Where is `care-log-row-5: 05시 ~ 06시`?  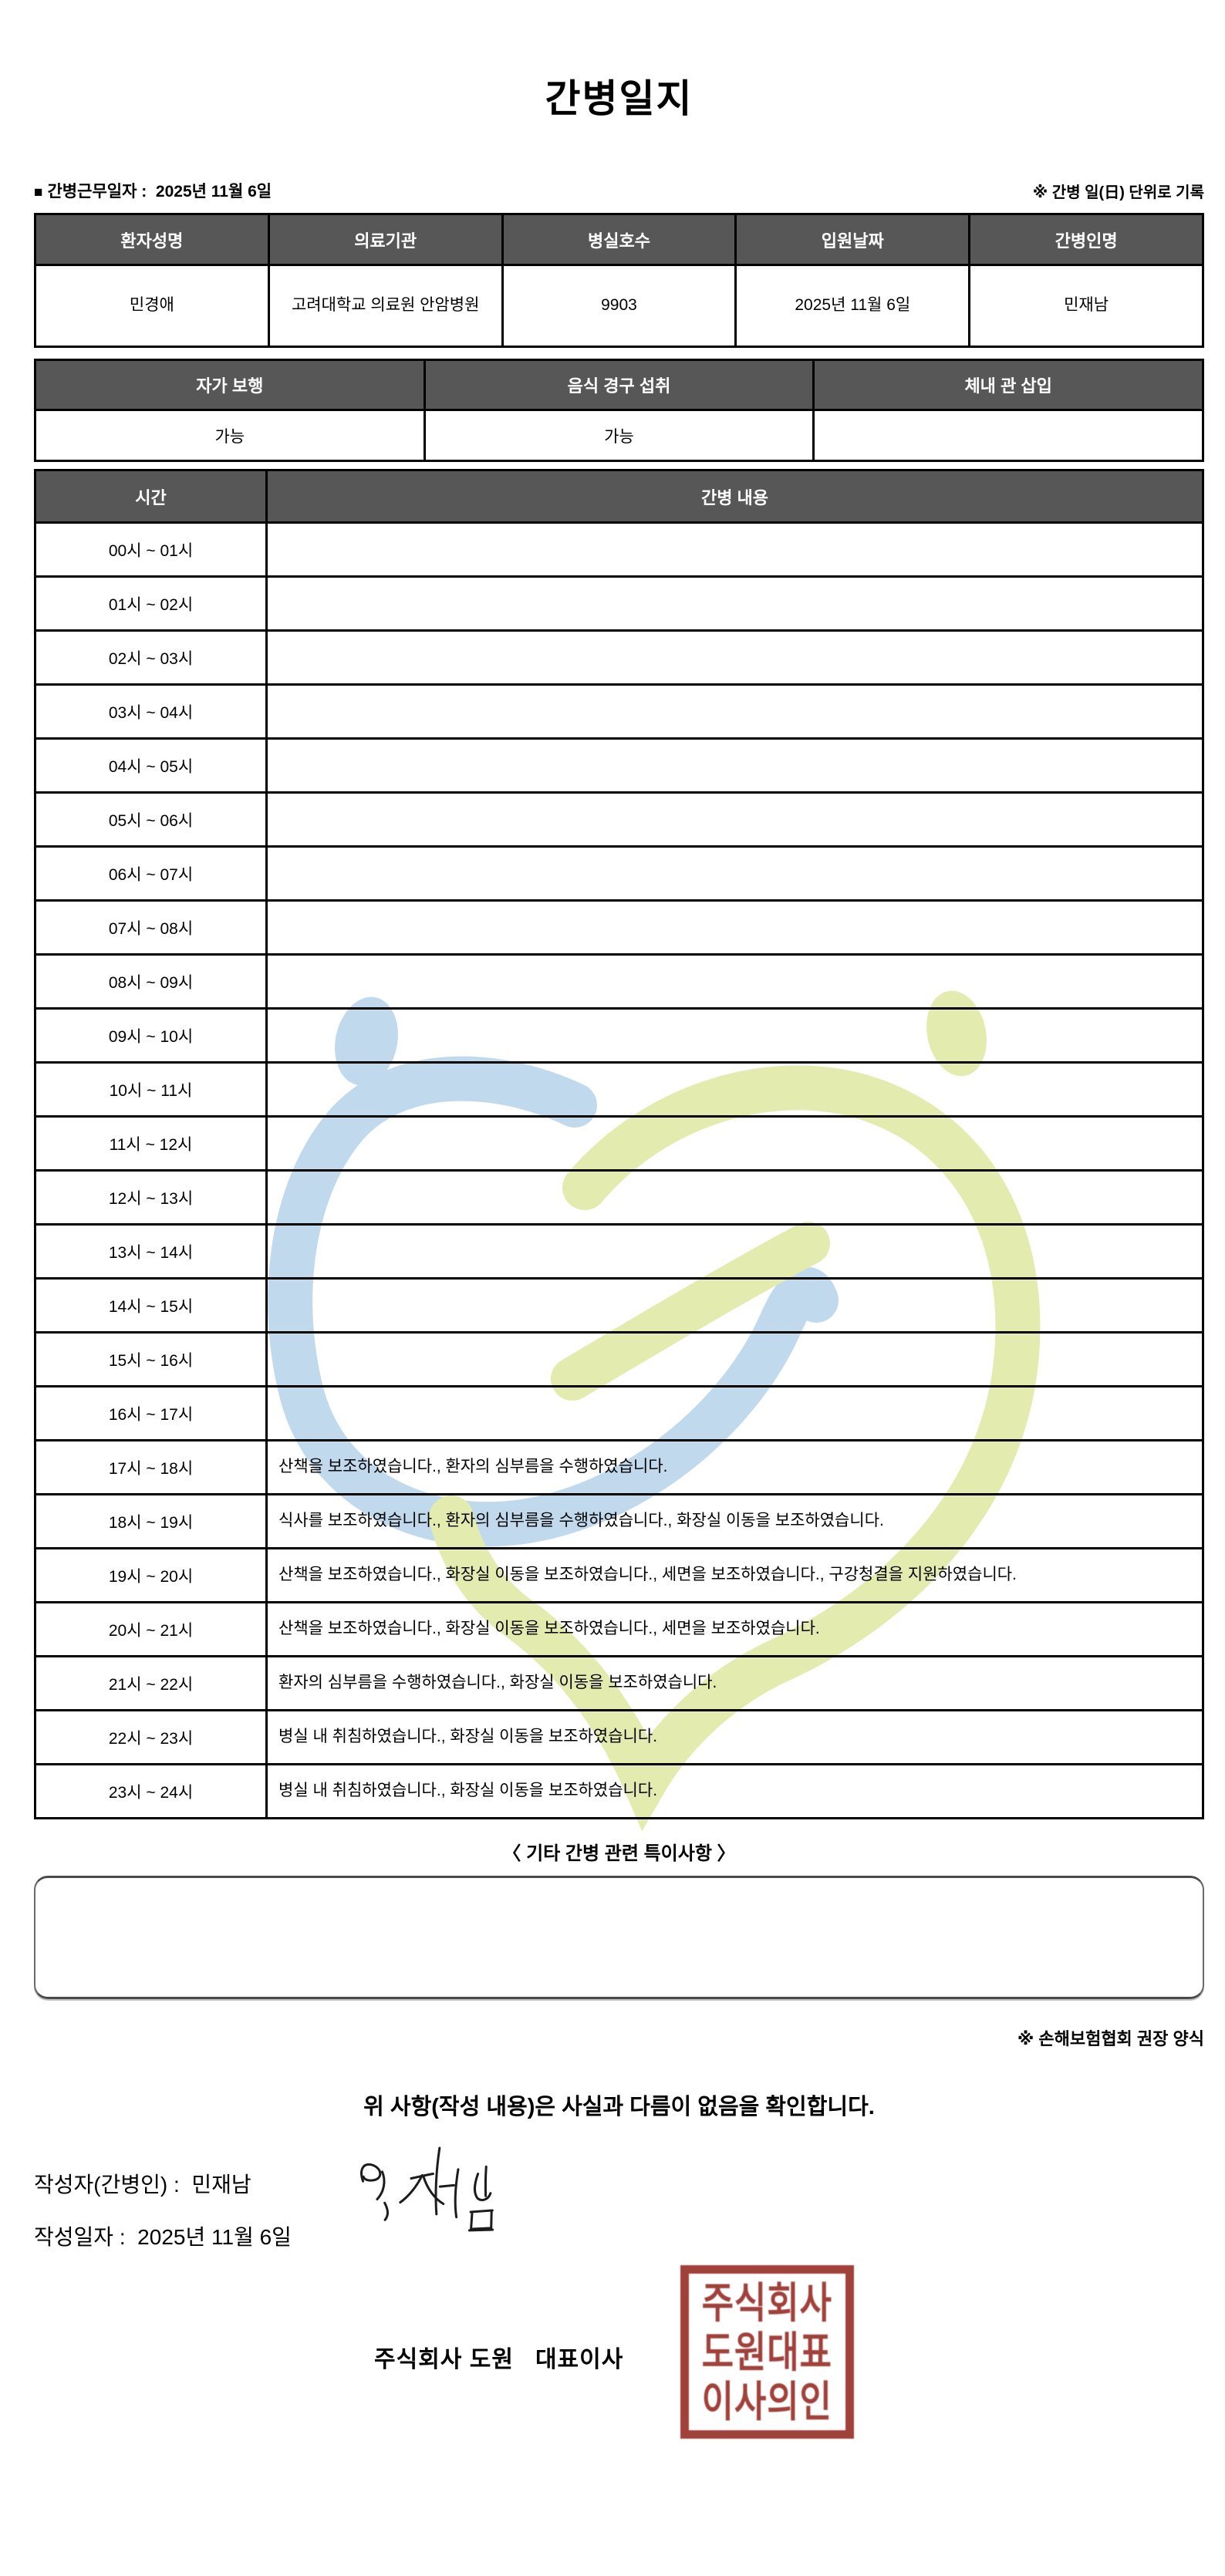
care-log-row-5: 05시 ~ 06시 is located at coordinates (619, 819).